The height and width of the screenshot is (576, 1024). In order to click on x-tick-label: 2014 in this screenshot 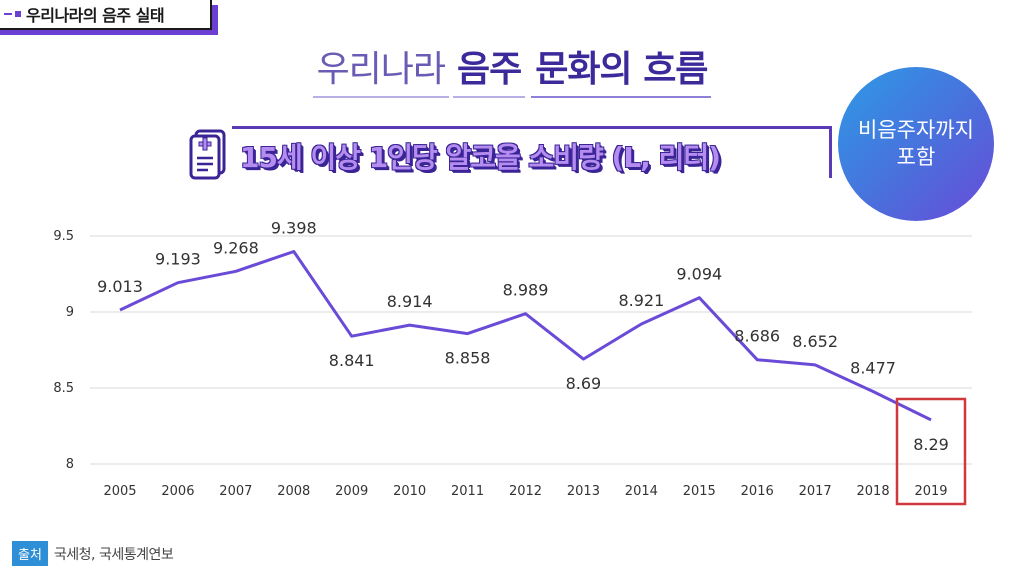, I will do `click(641, 491)`.